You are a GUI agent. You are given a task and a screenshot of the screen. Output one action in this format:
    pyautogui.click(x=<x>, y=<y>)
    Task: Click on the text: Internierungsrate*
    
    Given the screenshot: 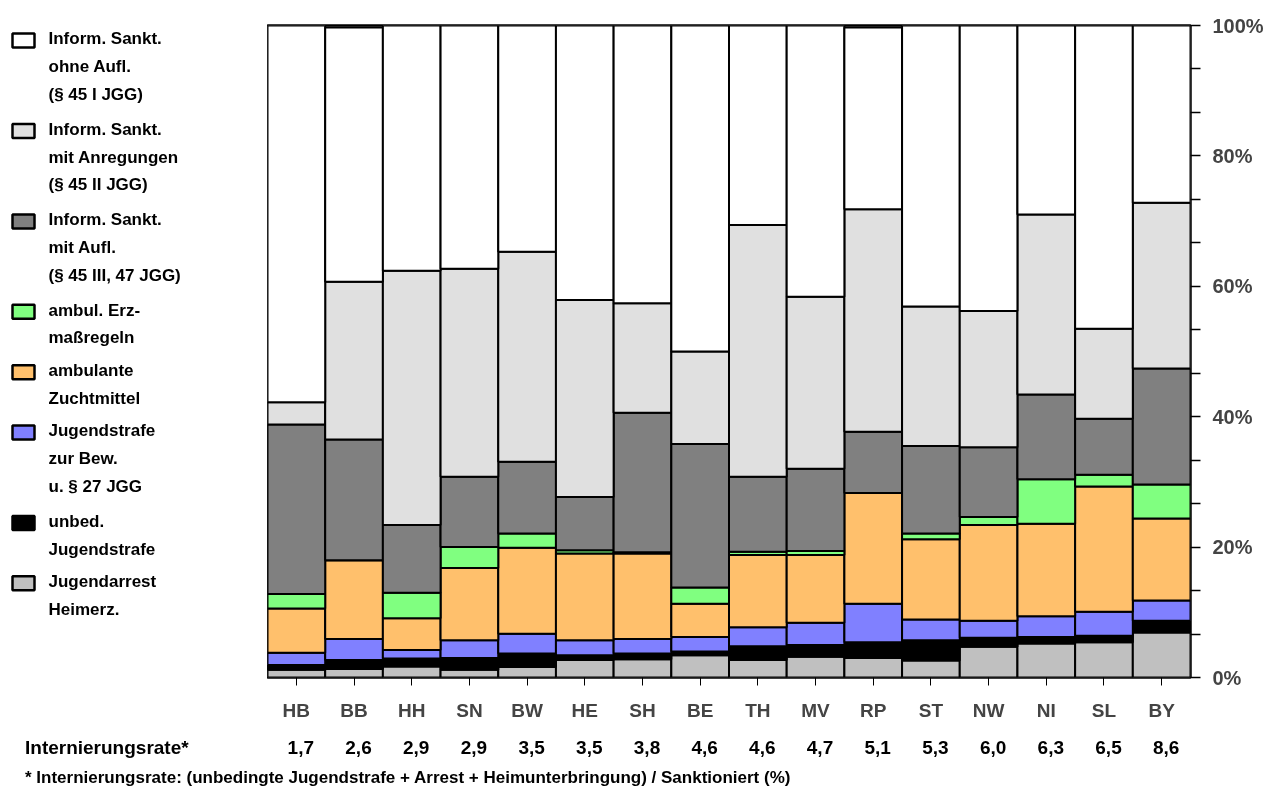 What is the action you would take?
    pyautogui.click(x=107, y=748)
    